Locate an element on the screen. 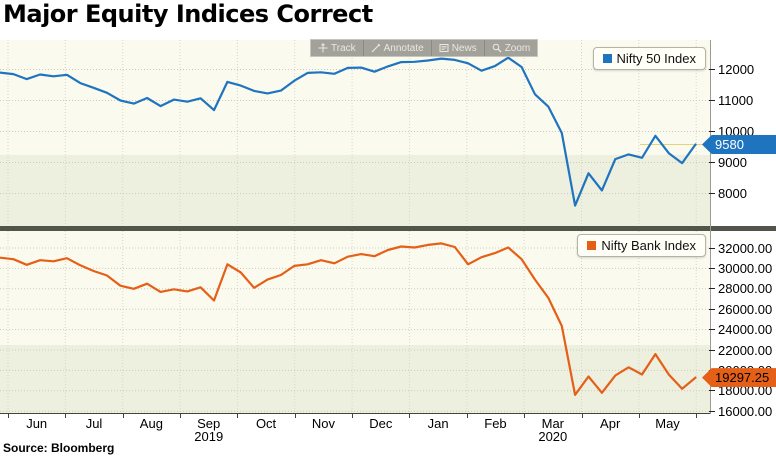 The image size is (776, 460). news-icon is located at coordinates (444, 48).